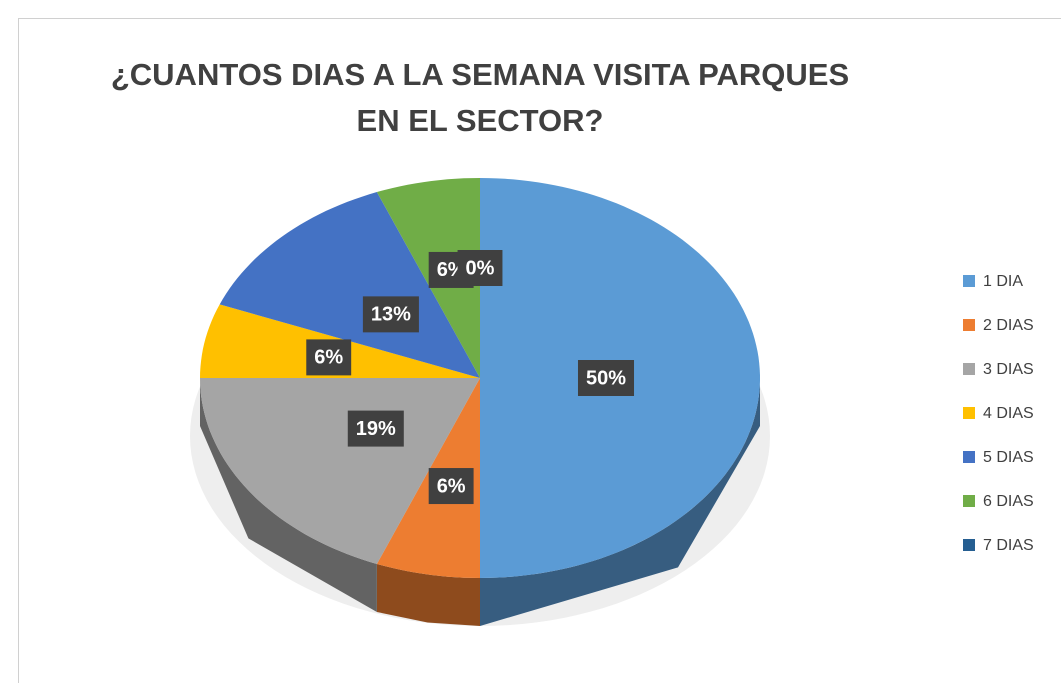 This screenshot has width=1061, height=683. What do you see at coordinates (1008, 369) in the screenshot?
I see `legend-label: 3 DIAS` at bounding box center [1008, 369].